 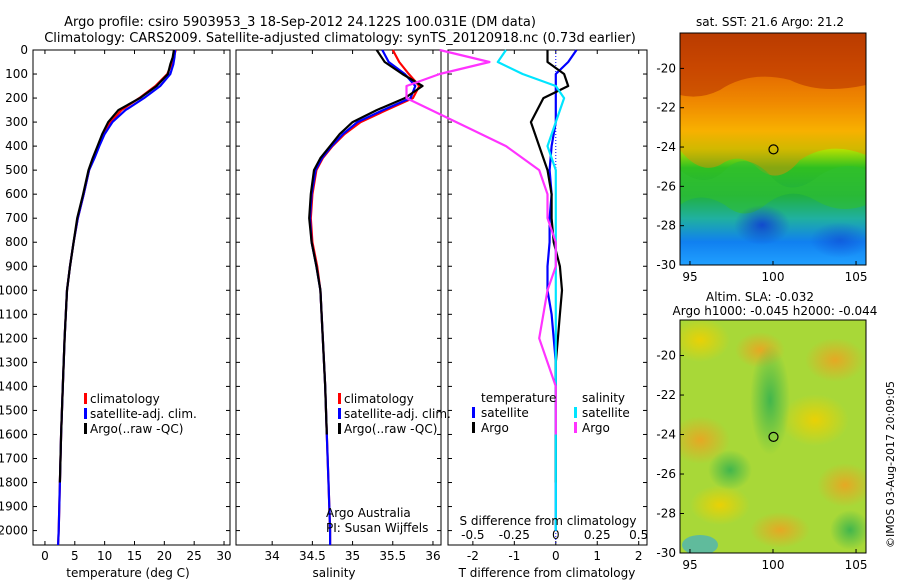 I want to click on temperature-axis-label: temperature (deg C), so click(x=127, y=573).